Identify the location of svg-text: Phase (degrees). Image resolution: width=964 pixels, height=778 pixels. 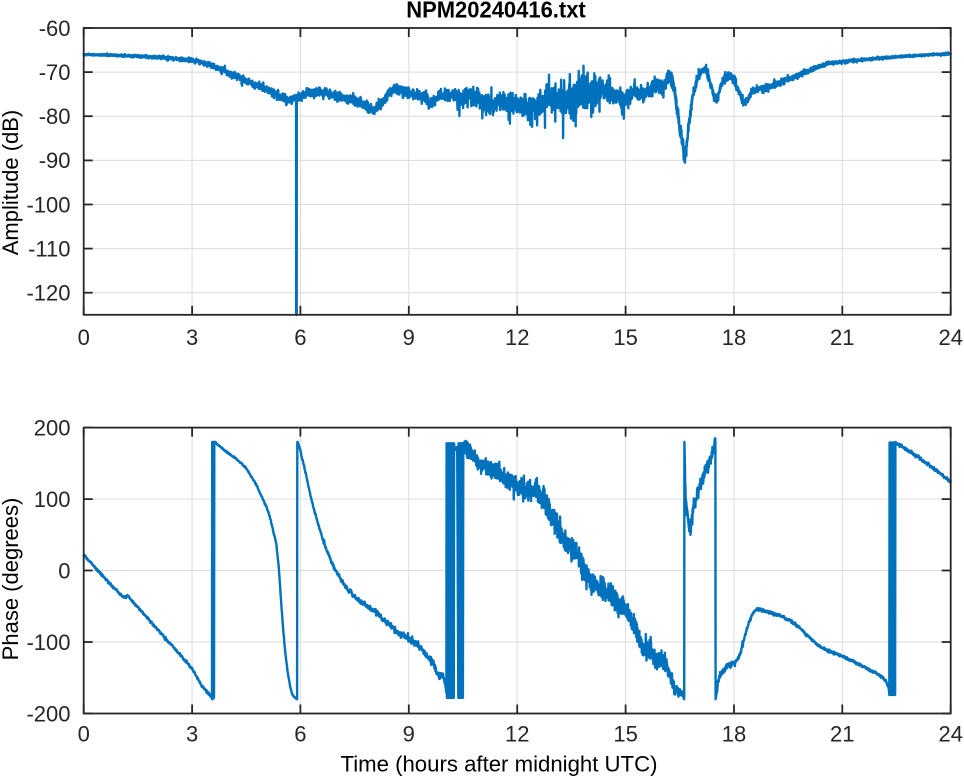
(11, 579).